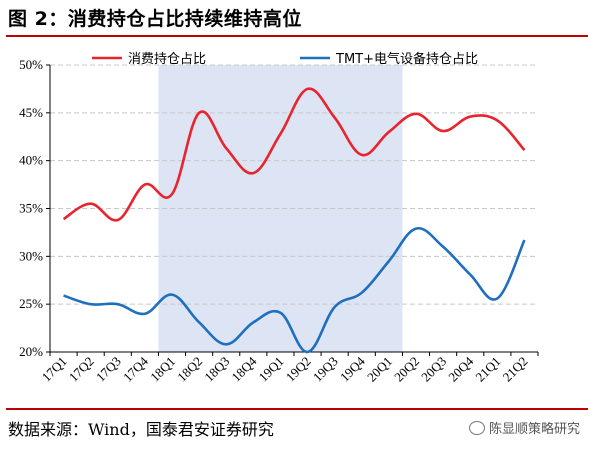  Describe the element at coordinates (216, 369) in the screenshot. I see `x-tick-label: 18Q3` at that location.